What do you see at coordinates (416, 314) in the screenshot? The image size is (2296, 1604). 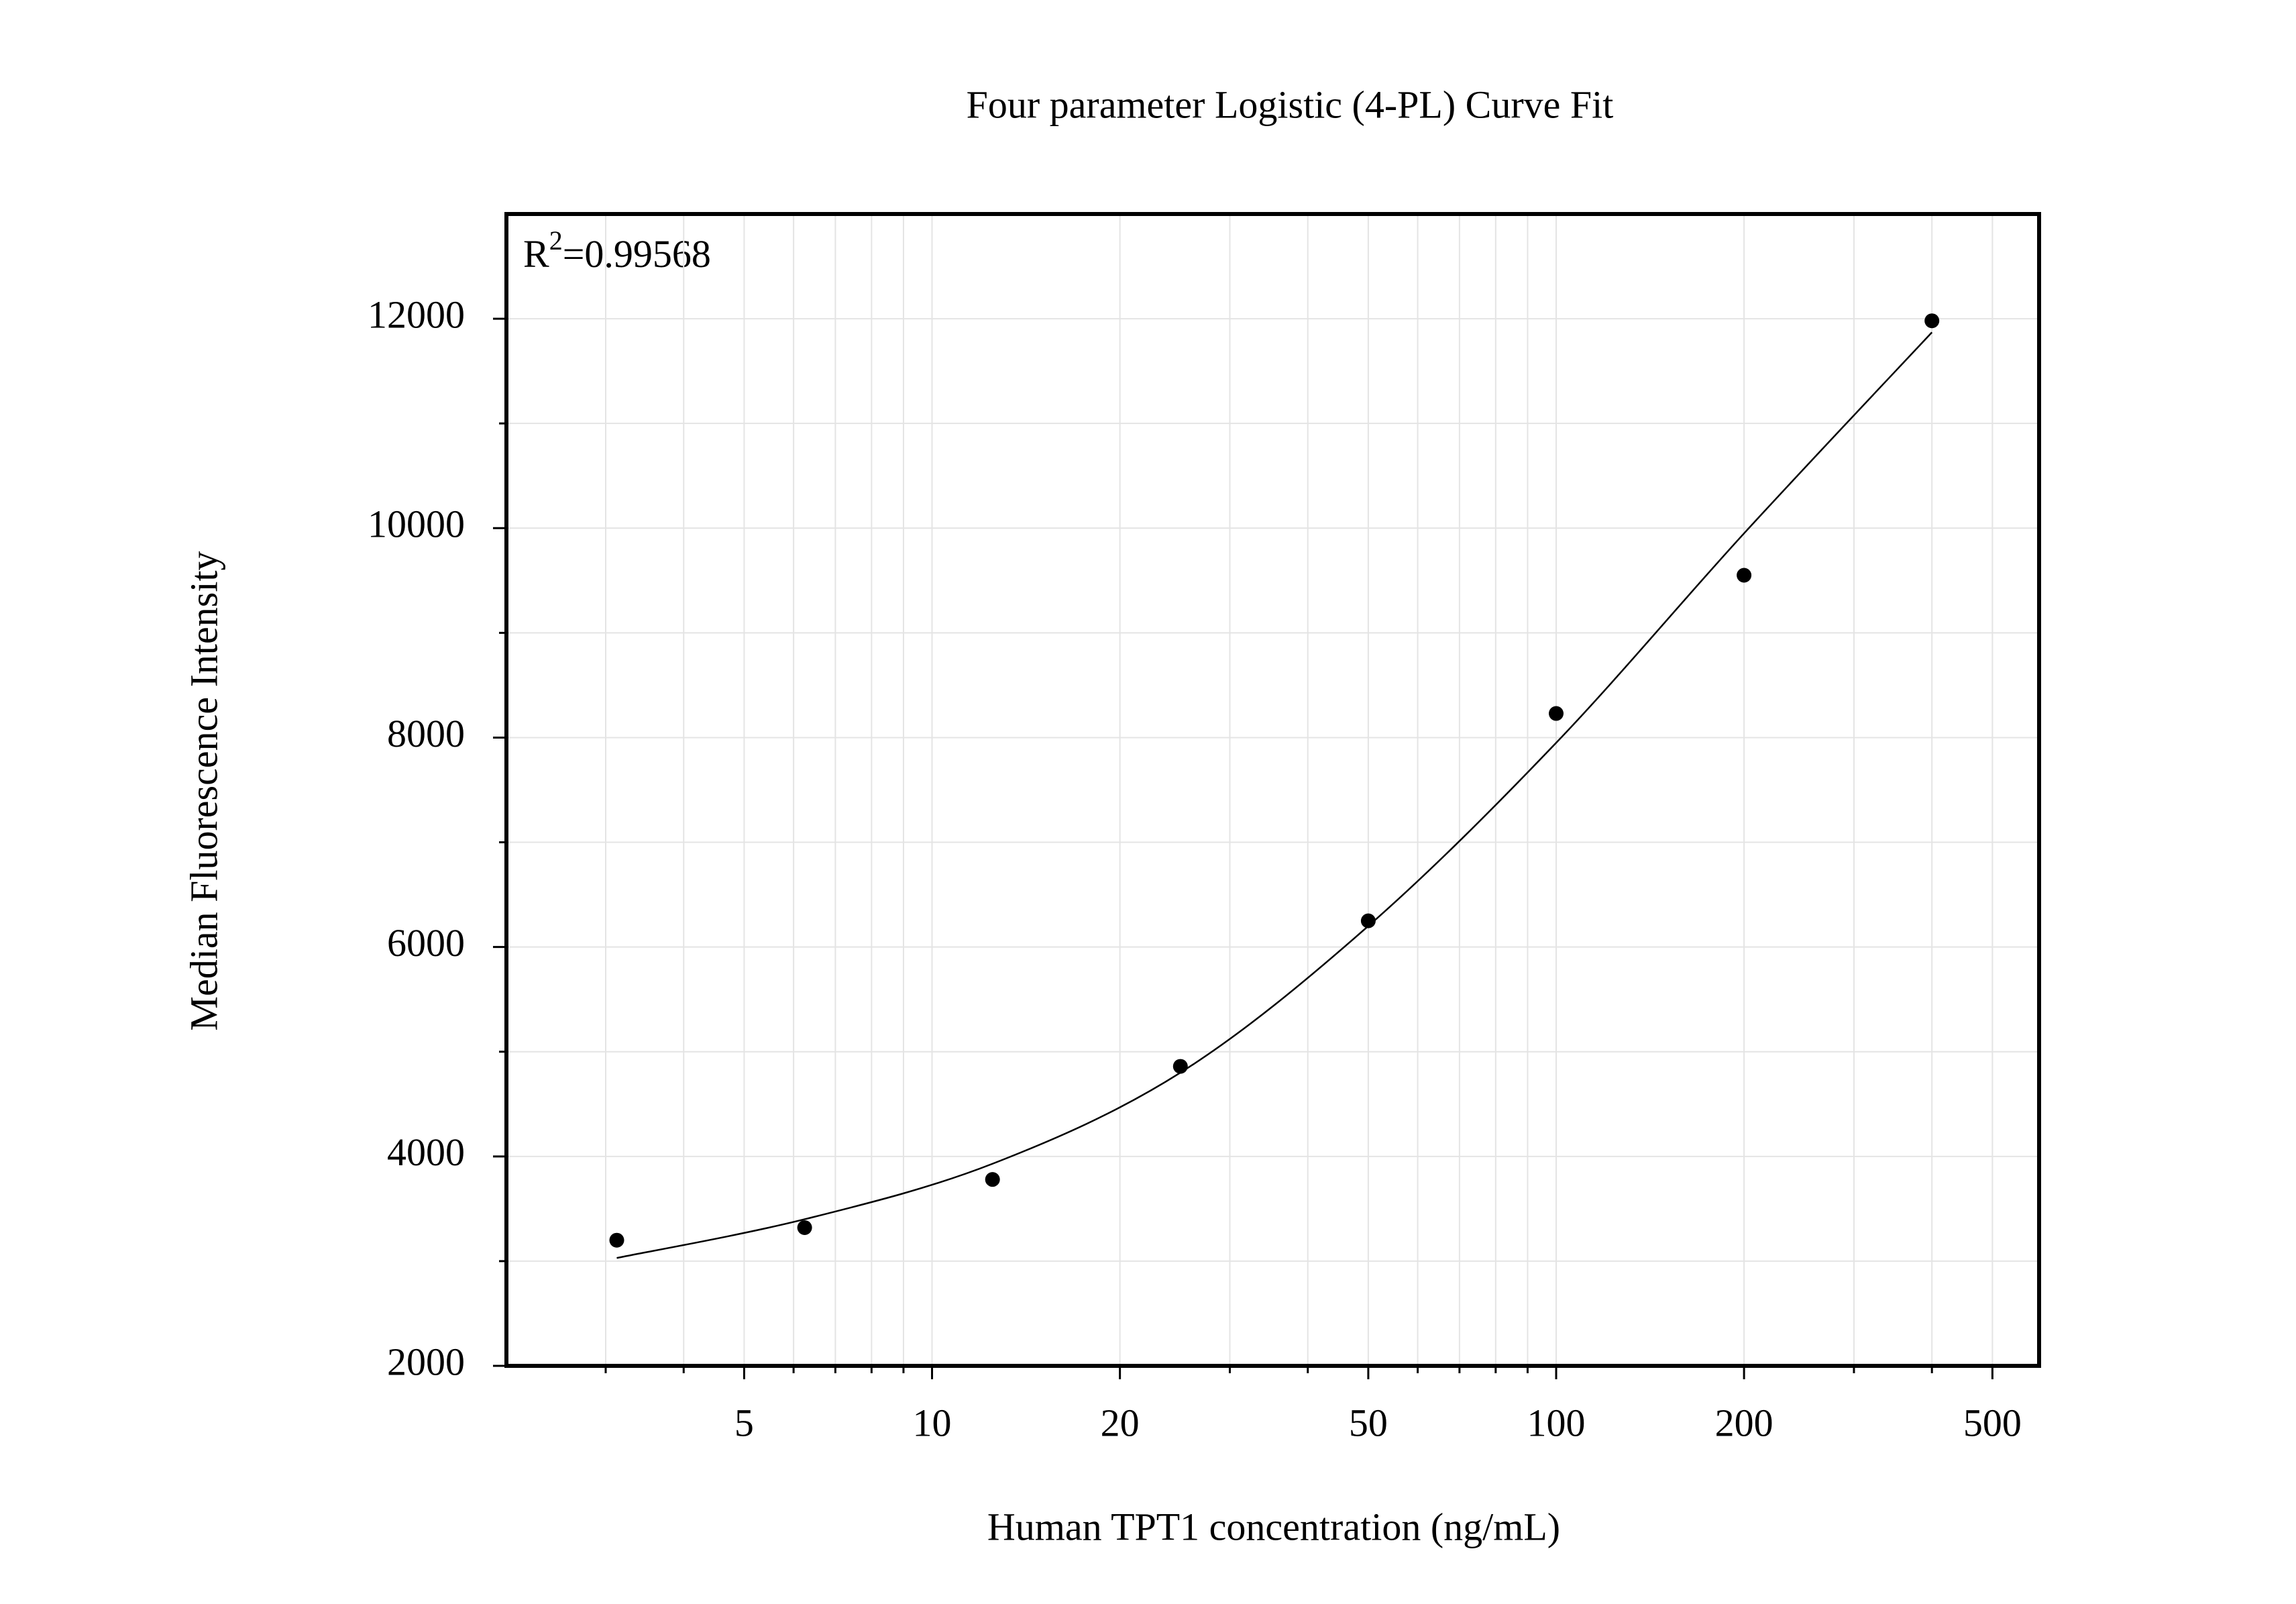 I see `y-tick-label: 12000` at bounding box center [416, 314].